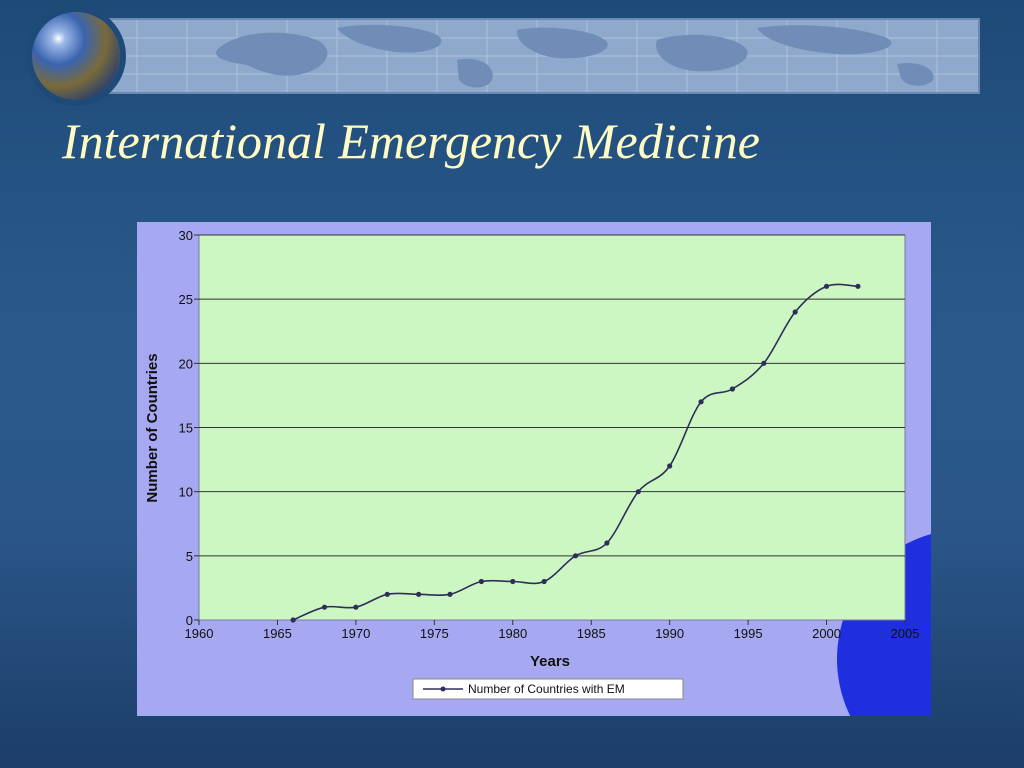 The width and height of the screenshot is (1024, 768). What do you see at coordinates (905, 633) in the screenshot?
I see `x-tick-label: 2005` at bounding box center [905, 633].